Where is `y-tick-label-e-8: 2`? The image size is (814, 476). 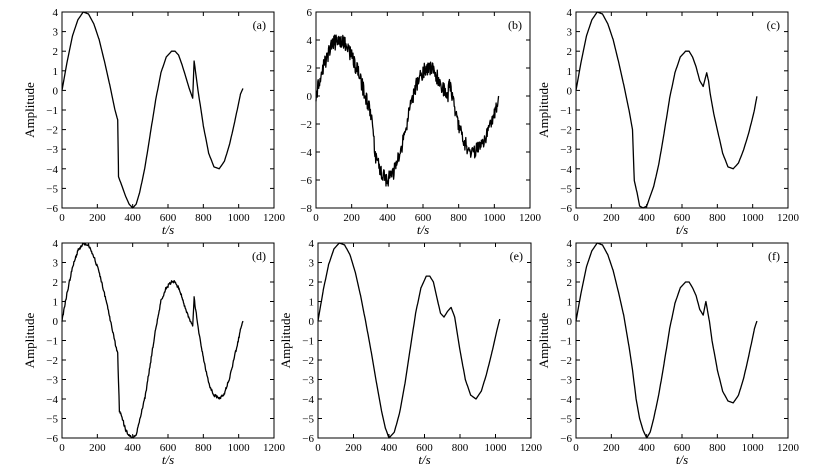 y-tick-label-e-8: 2 is located at coordinates (312, 283).